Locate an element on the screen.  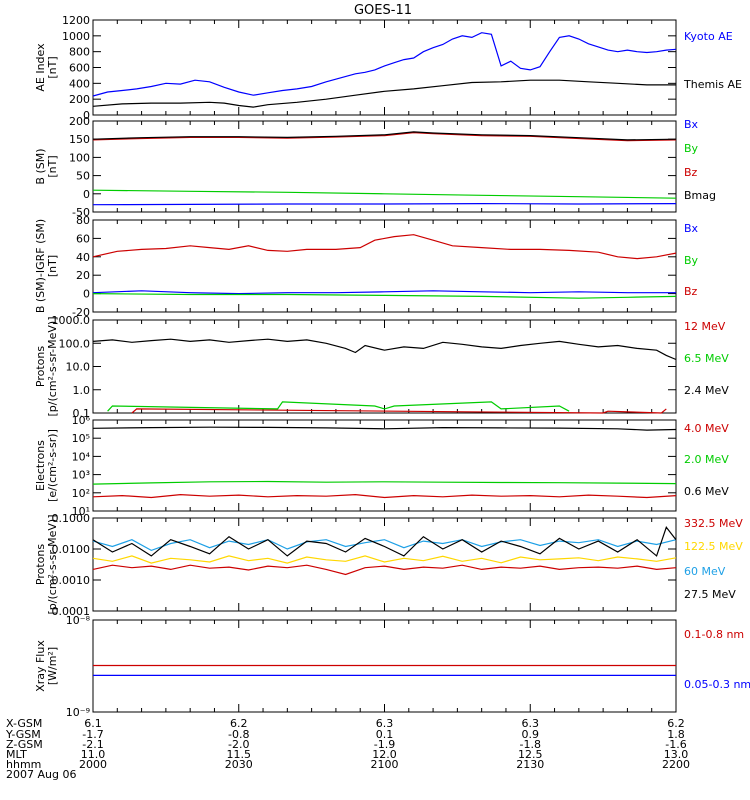
y-axis-label: B (SM)-IGRF (SM) is located at coordinates (40, 266).